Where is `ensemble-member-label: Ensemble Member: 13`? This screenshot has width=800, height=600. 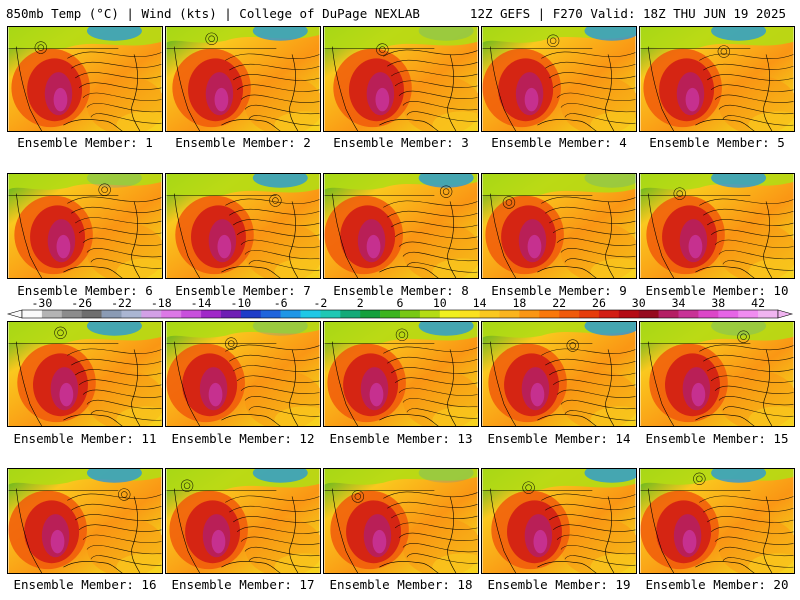 ensemble-member-label: Ensemble Member: 13 is located at coordinates (401, 438).